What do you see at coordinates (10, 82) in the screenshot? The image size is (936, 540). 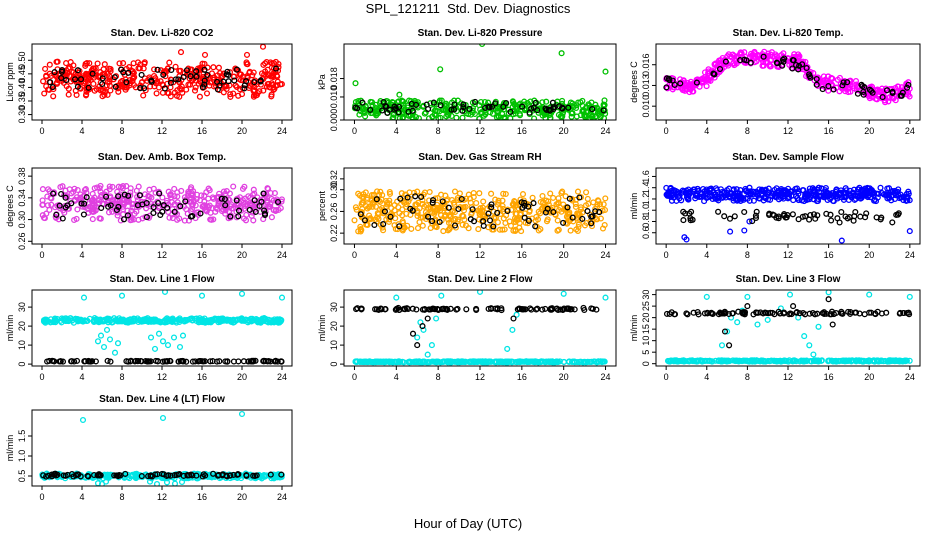 I see `y-axis-label: Licor ppm` at bounding box center [10, 82].